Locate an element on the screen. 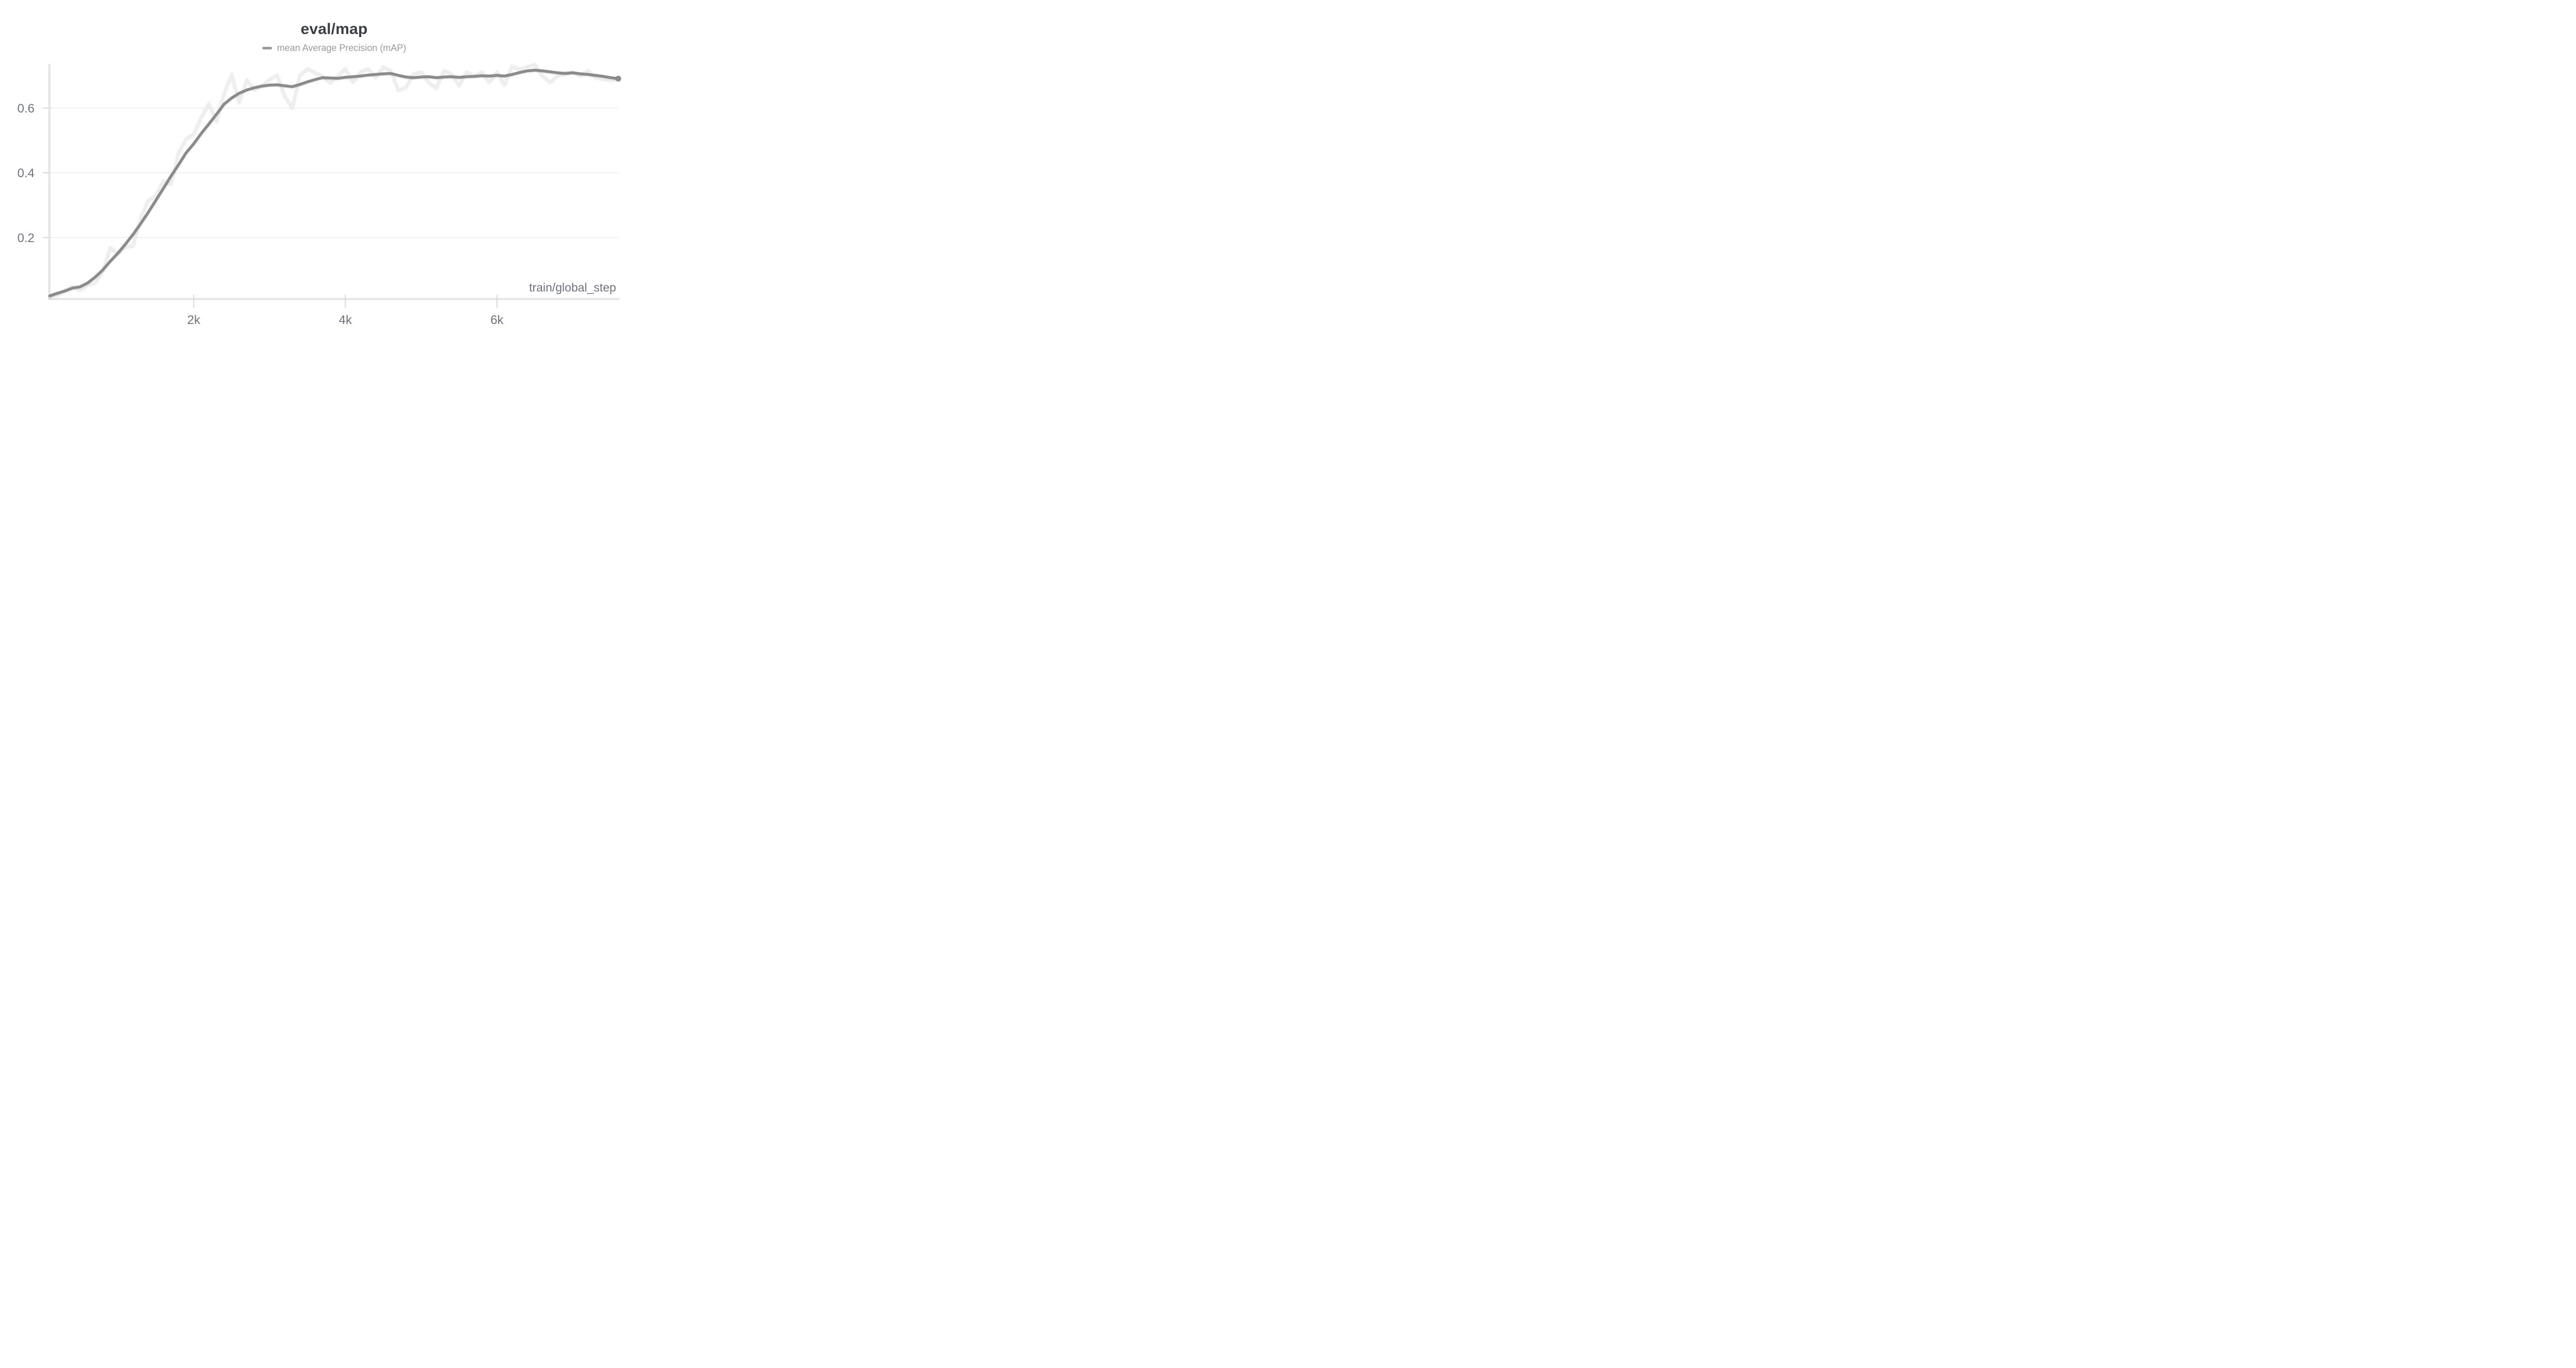  legend-item-label: mean Average Precision (mAP) is located at coordinates (341, 48).